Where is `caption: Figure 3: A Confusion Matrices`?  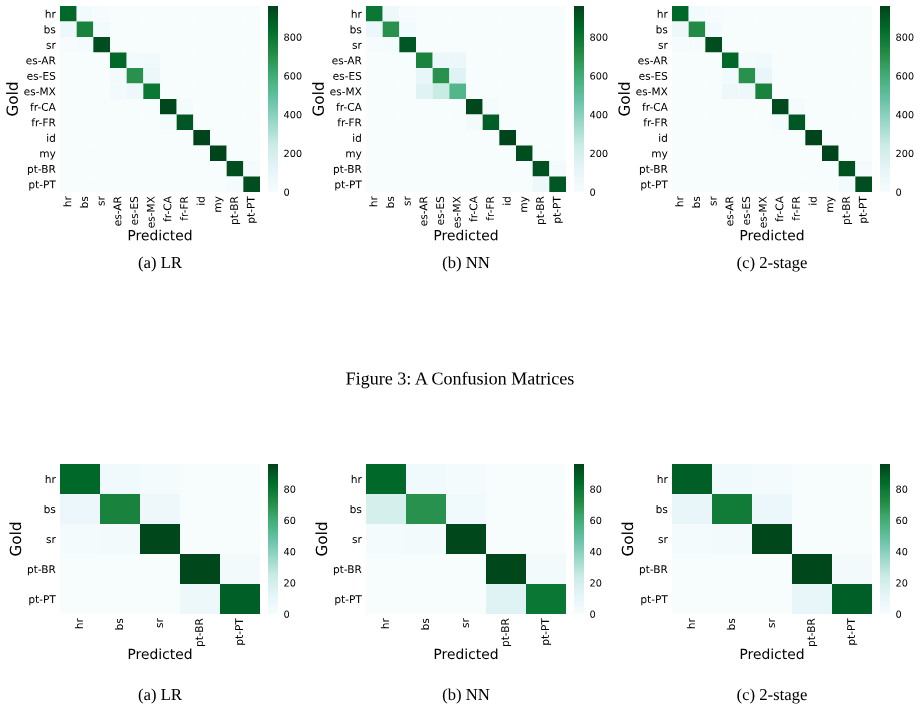
caption: Figure 3: A Confusion Matrices is located at coordinates (460, 380).